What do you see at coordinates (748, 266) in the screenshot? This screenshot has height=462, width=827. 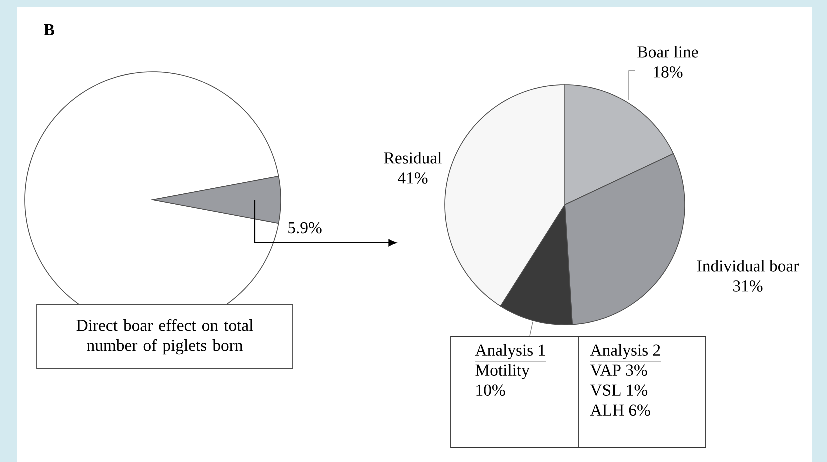 I see `slice-label: Individual boar` at bounding box center [748, 266].